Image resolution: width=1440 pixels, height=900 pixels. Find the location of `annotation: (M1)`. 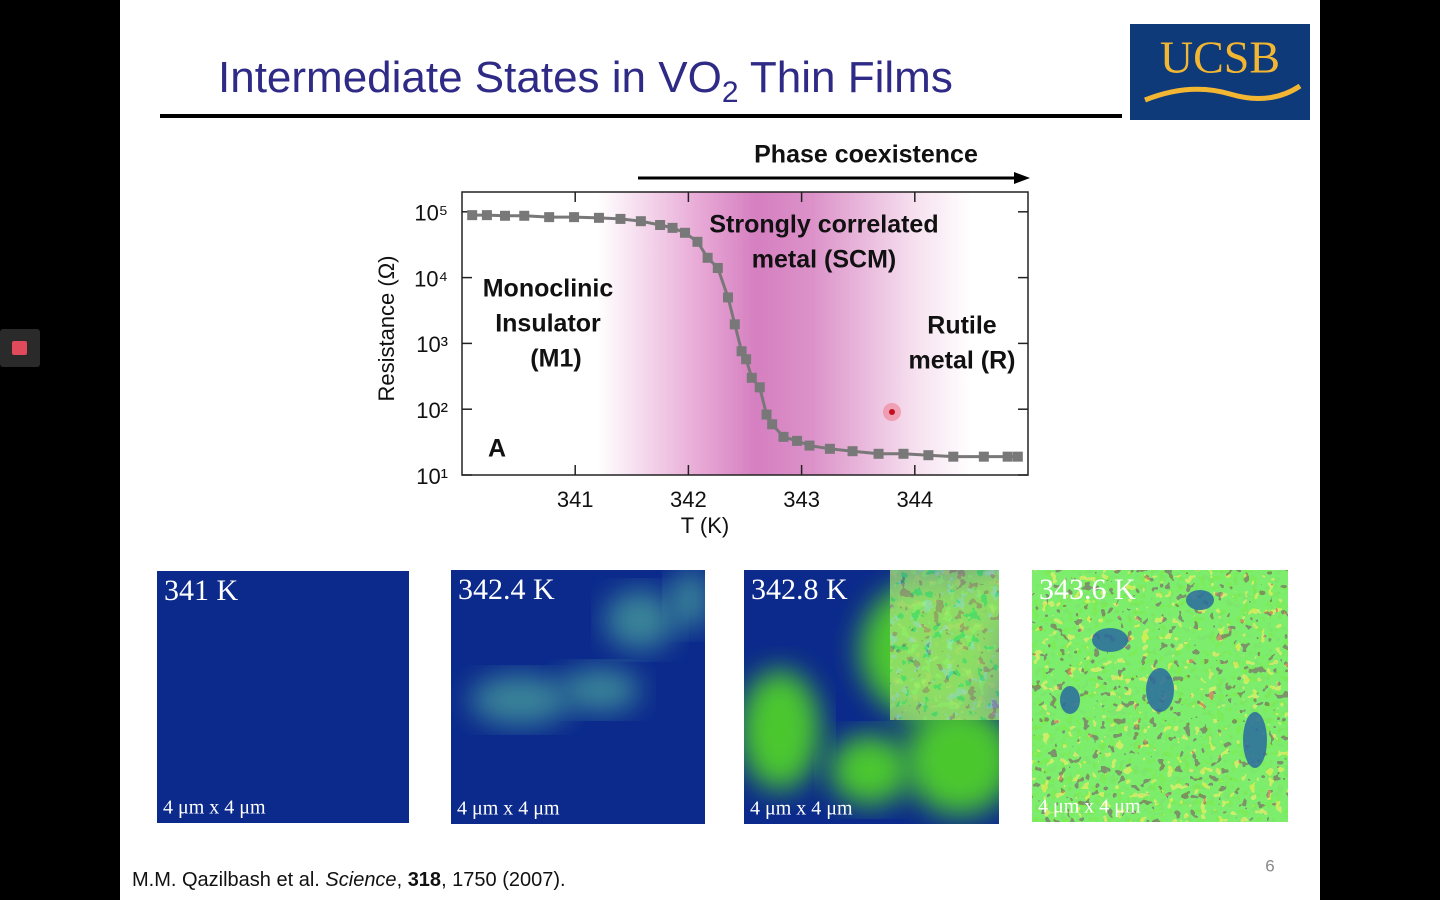

annotation: (M1) is located at coordinates (555, 359).